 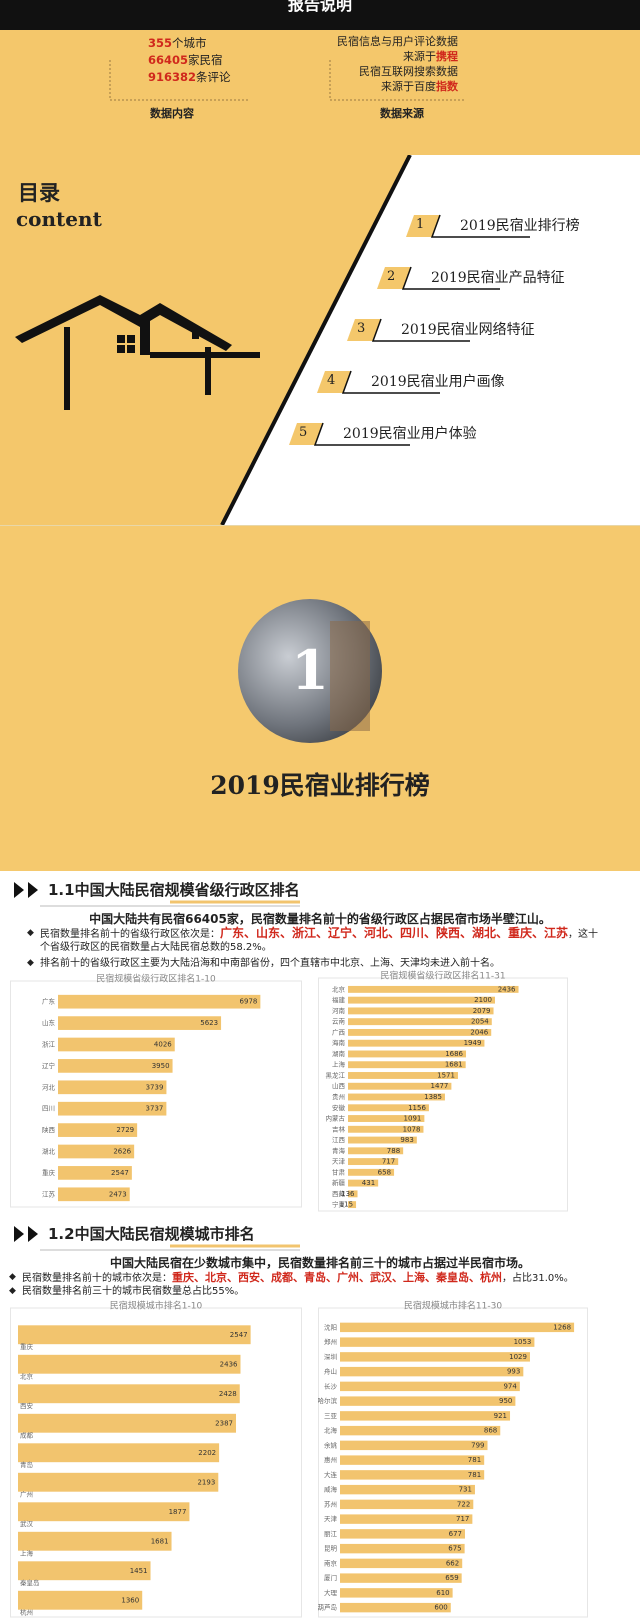 What do you see at coordinates (368, 1183) in the screenshot?
I see `value-label: 431` at bounding box center [368, 1183].